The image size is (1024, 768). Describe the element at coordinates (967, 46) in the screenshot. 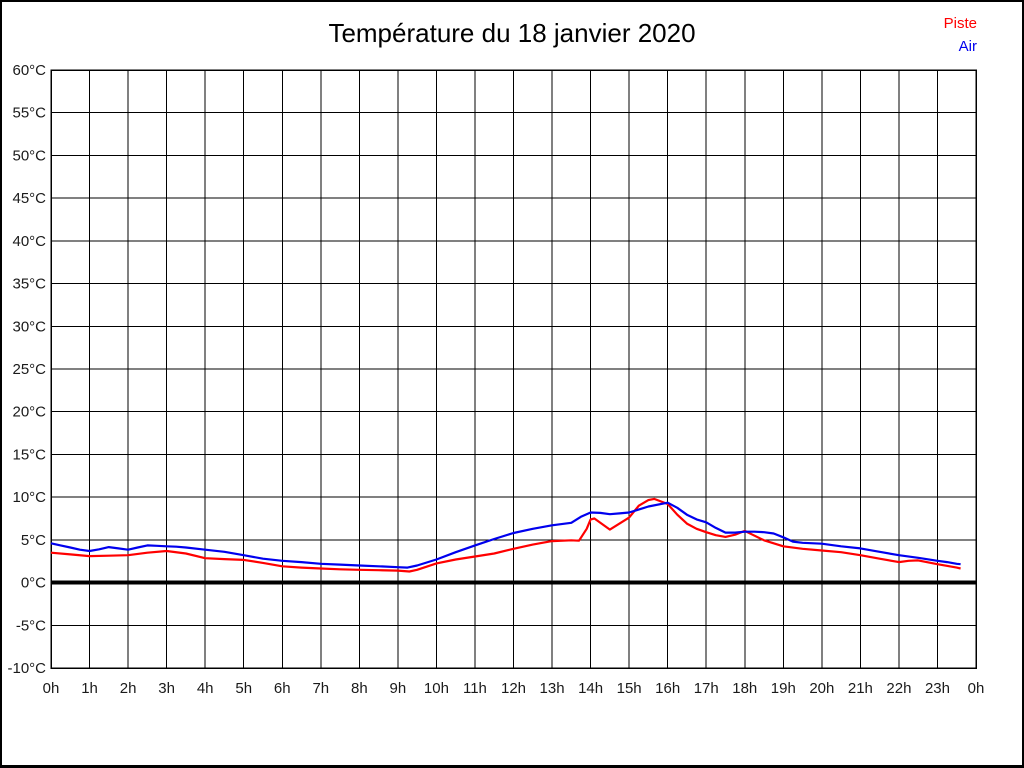

I see `legend-label-air: Air` at that location.